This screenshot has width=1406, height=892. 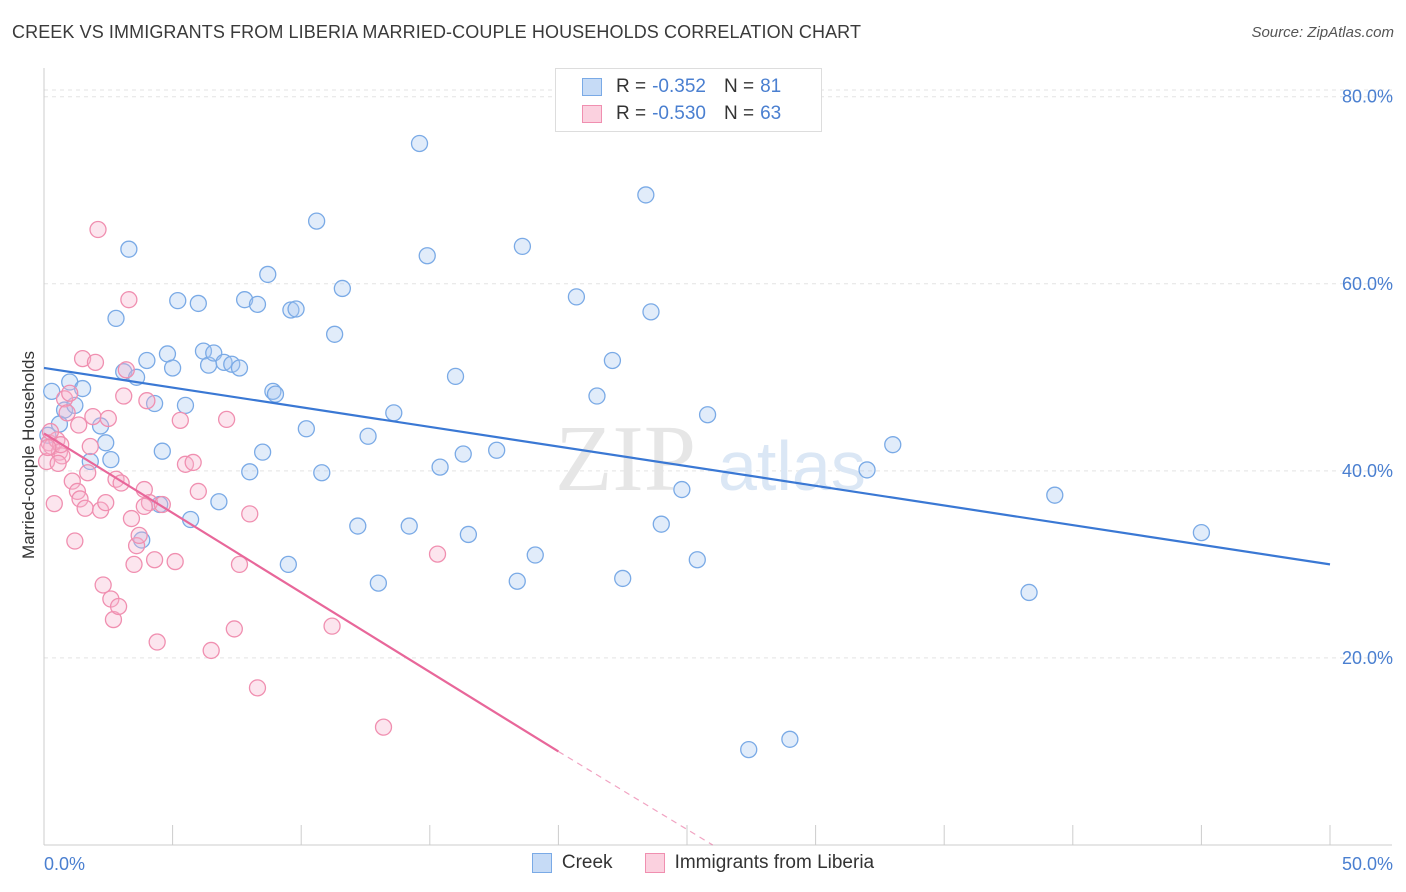 What do you see at coordinates (792, 466) in the screenshot?
I see `watermark-atlas: atlas` at bounding box center [792, 466].